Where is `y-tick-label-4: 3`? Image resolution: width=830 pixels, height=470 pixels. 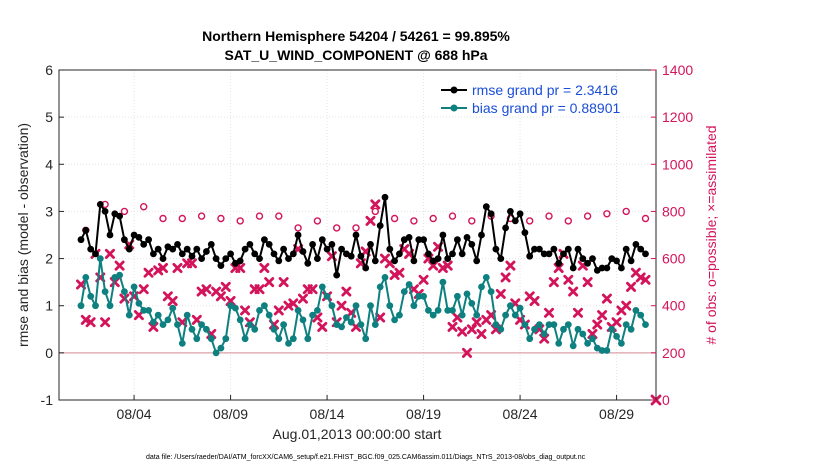 y-tick-label-4: 3 is located at coordinates (49, 211).